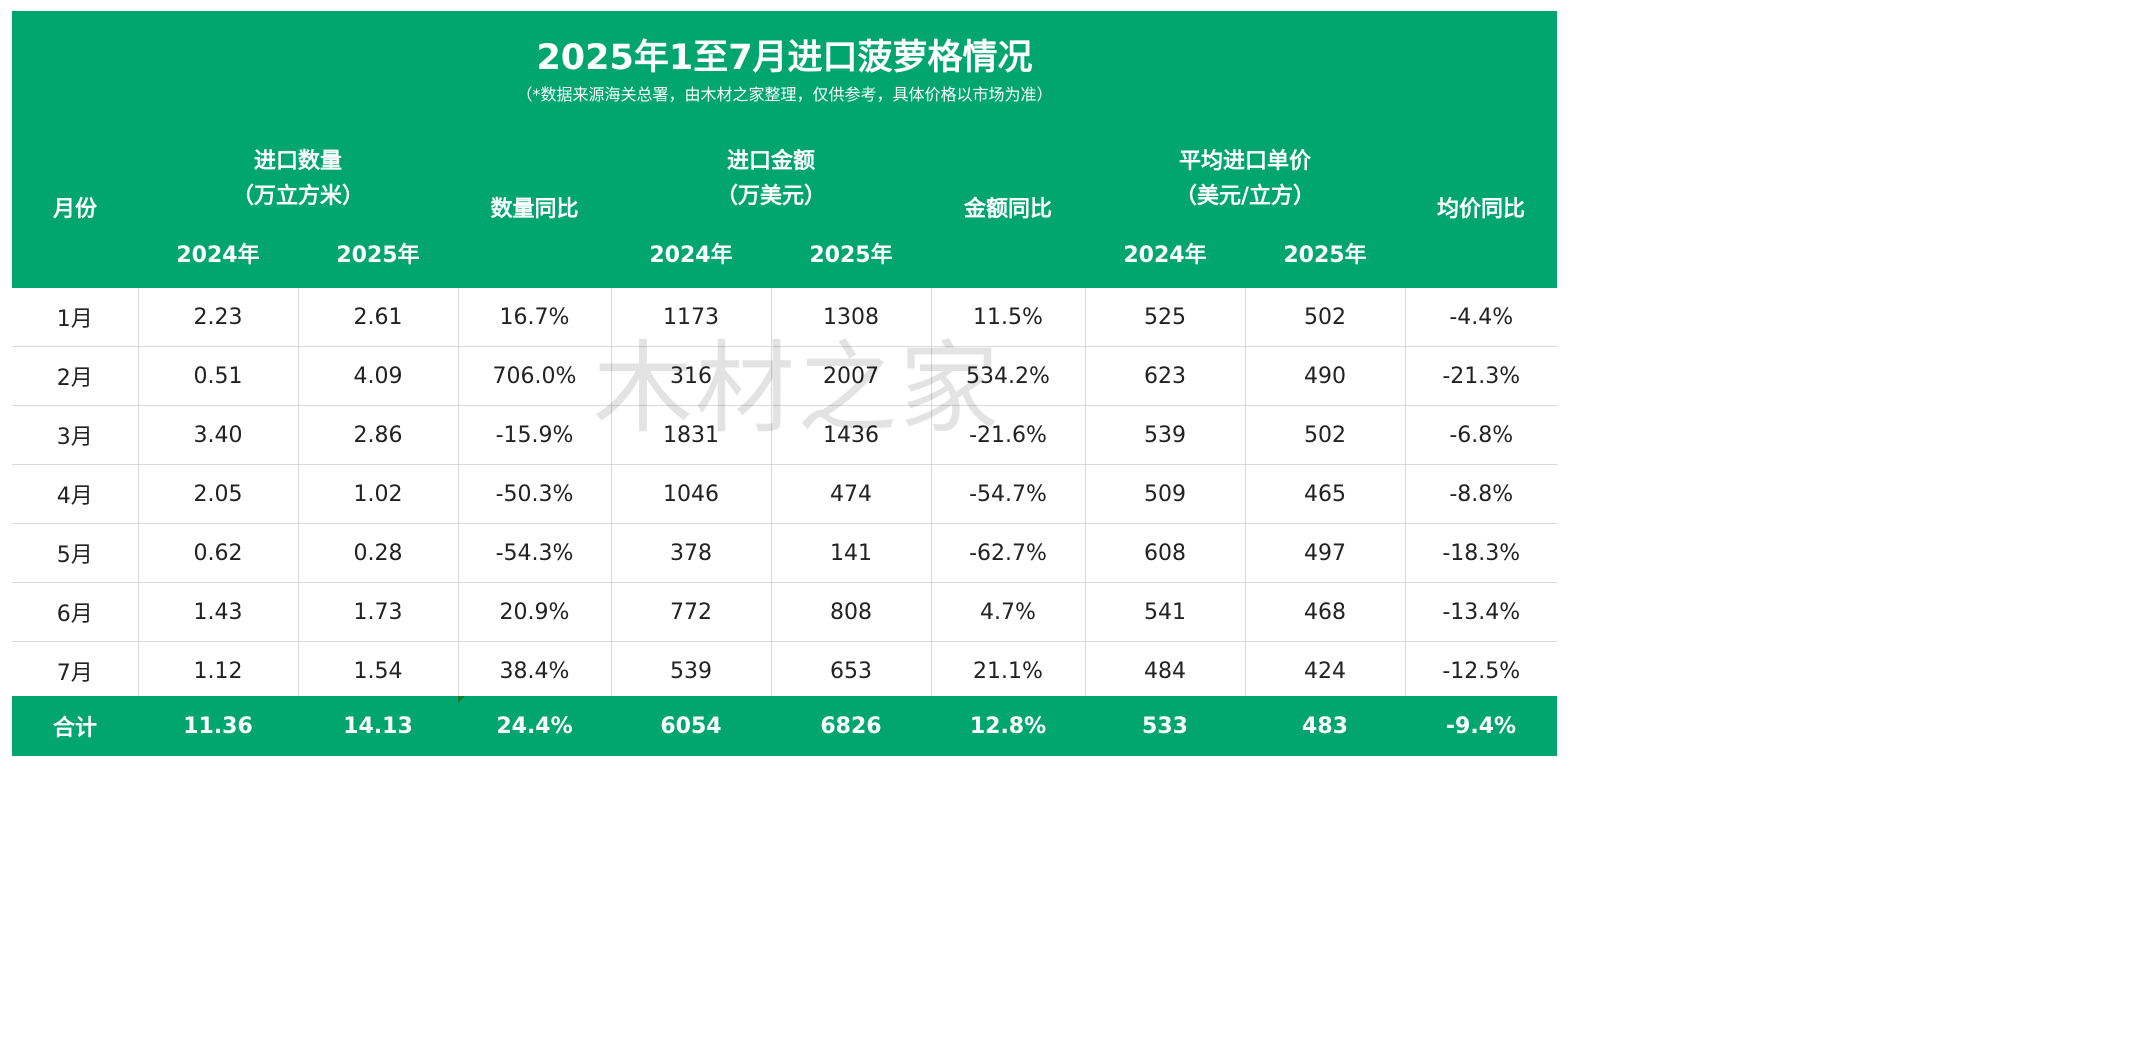 This screenshot has width=2142, height=1048. Describe the element at coordinates (1481, 376) in the screenshot. I see `price-yoy-cell: -21.3%` at that location.